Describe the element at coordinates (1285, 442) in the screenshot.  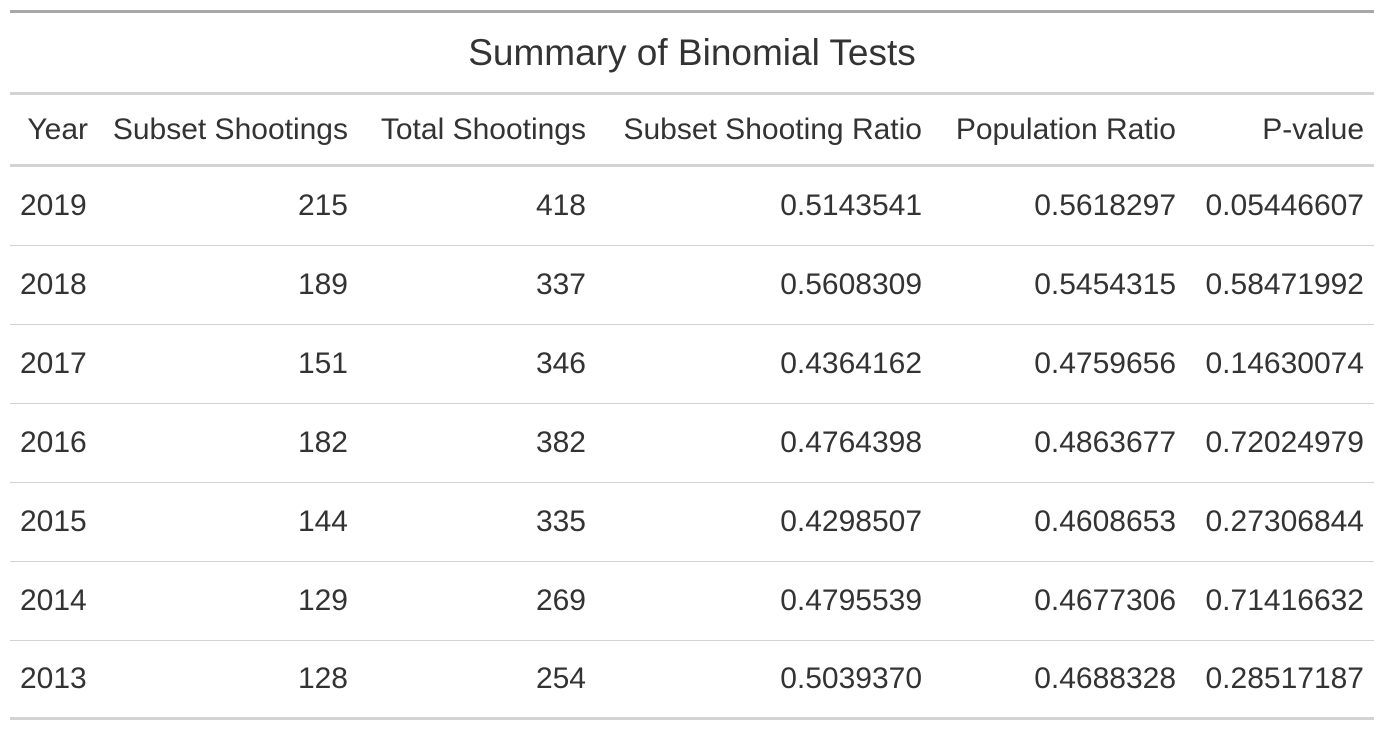
I see `cell-p-value: 0.72024979` at that location.